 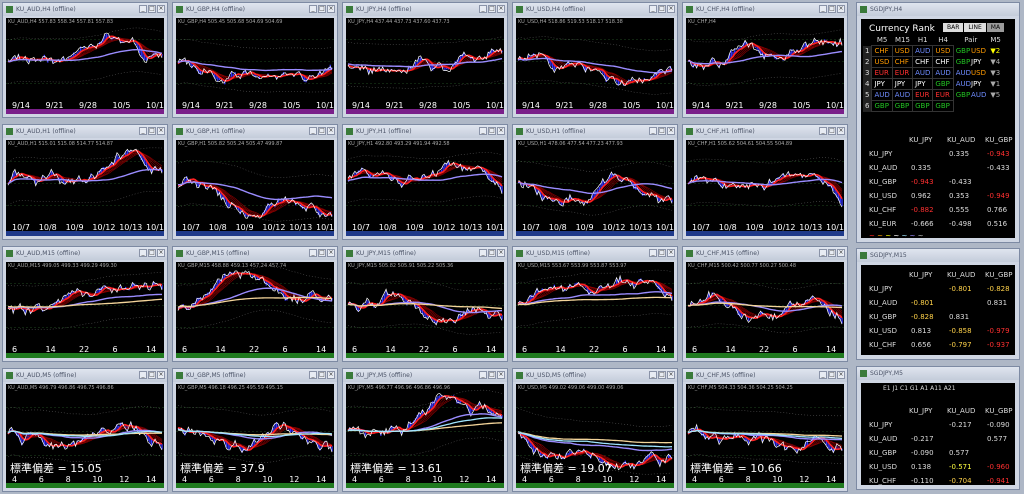 I want to click on title-bar: KU_USD,H4 (offline) _ □ ×, so click(x=595, y=9).